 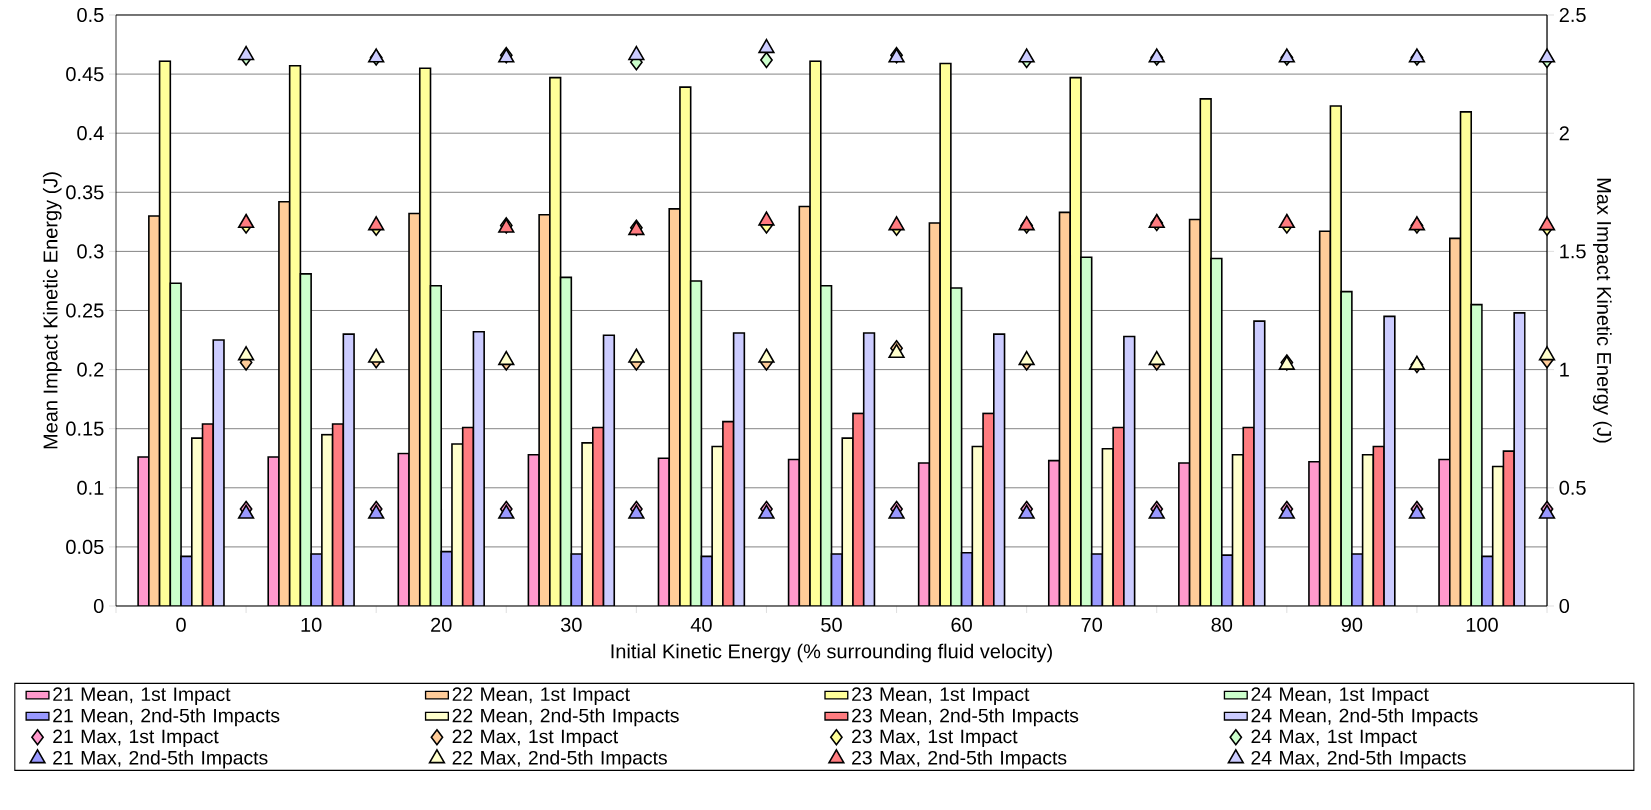 What do you see at coordinates (311, 624) in the screenshot?
I see `x-tick-label: 10` at bounding box center [311, 624].